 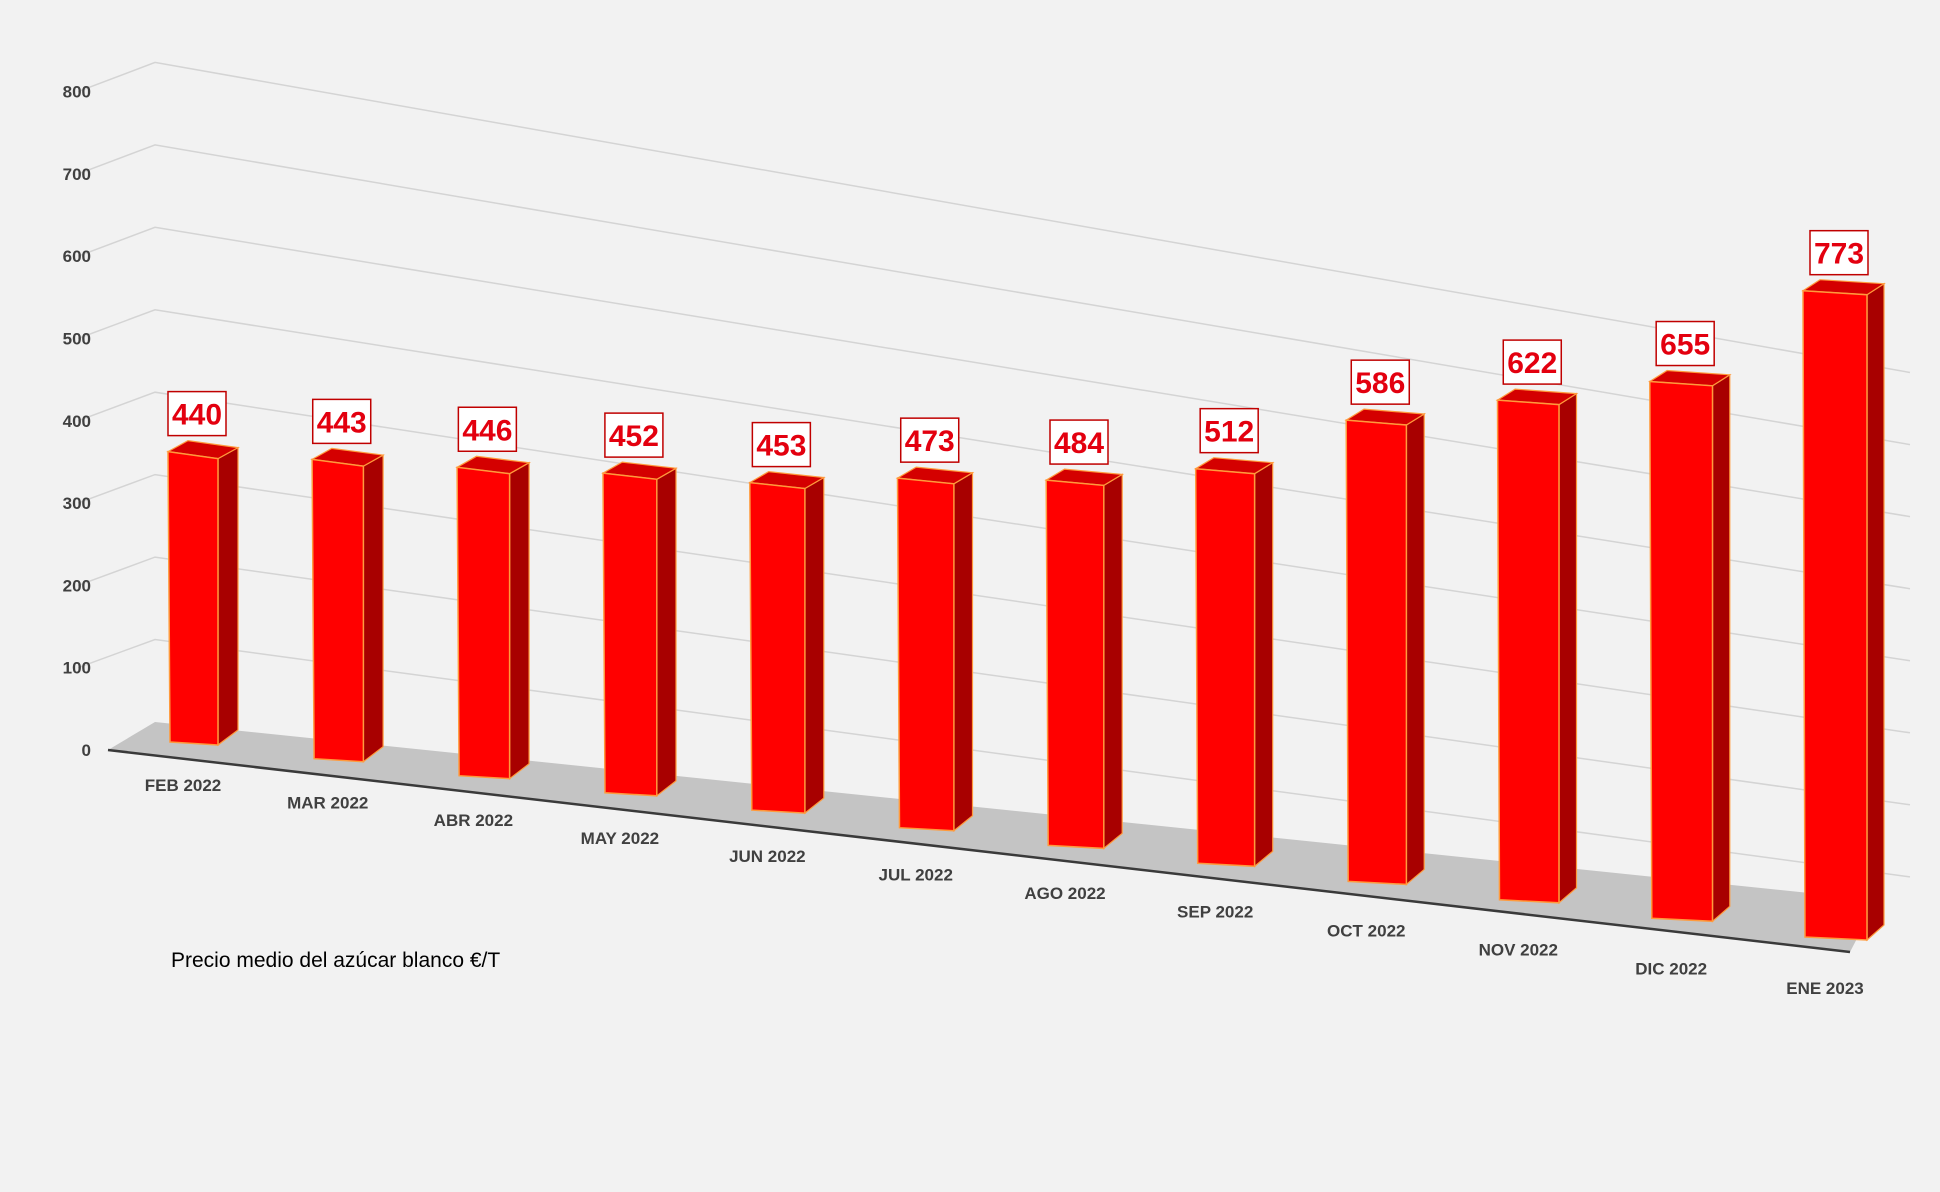 I want to click on data-label-text: 622, so click(x=1532, y=363).